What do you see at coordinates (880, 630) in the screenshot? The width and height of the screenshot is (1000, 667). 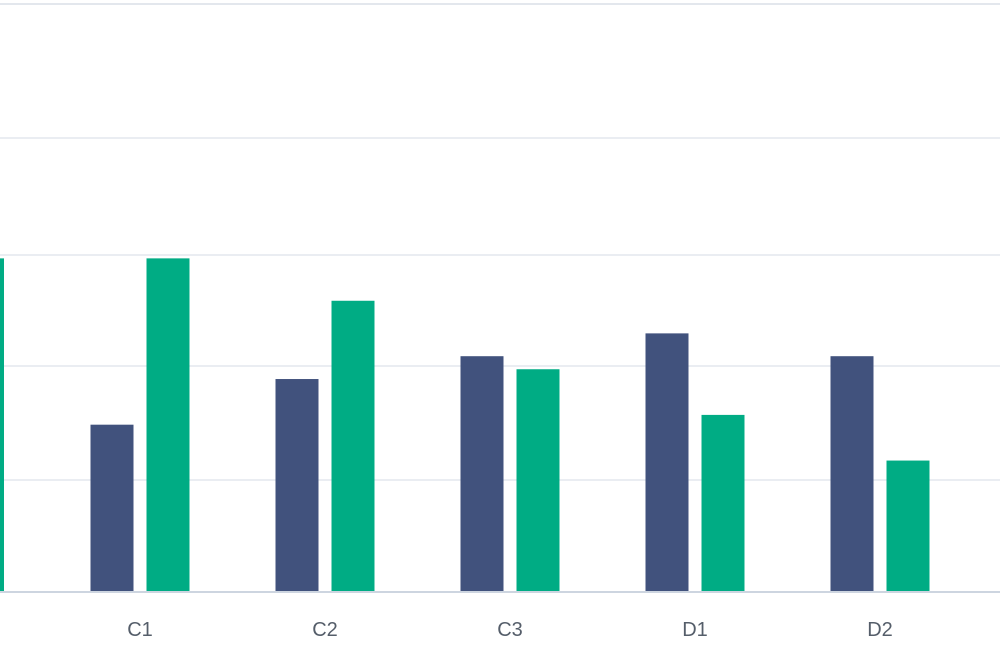 I see `x-tick-label-d2: D2` at bounding box center [880, 630].